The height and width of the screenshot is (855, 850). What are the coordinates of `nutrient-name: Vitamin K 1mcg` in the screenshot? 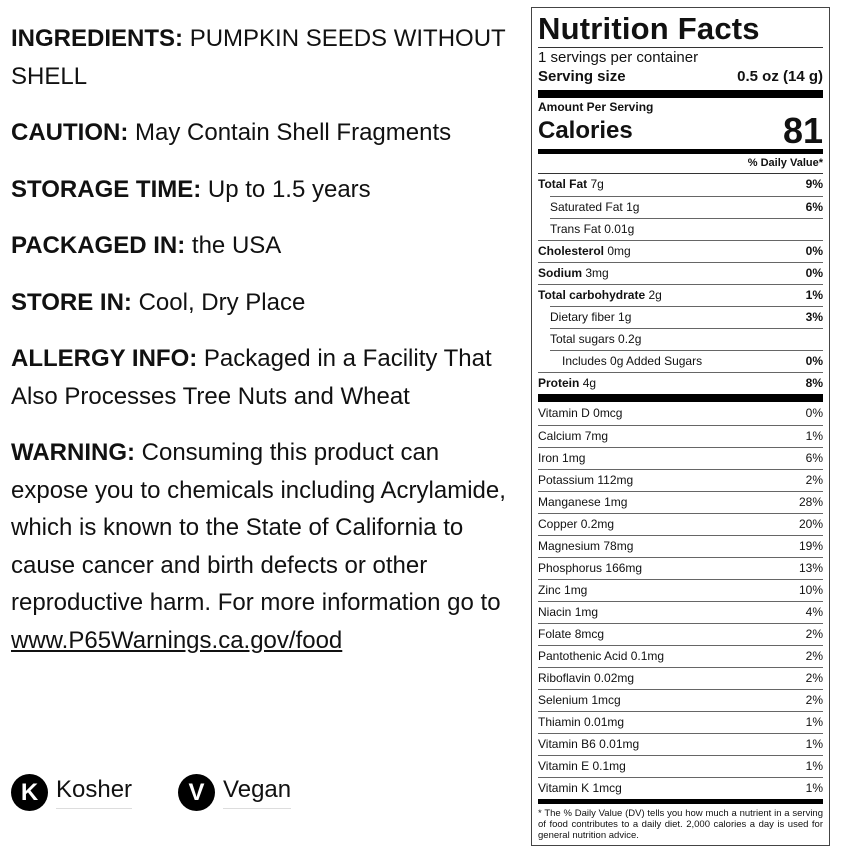 It's located at (580, 788).